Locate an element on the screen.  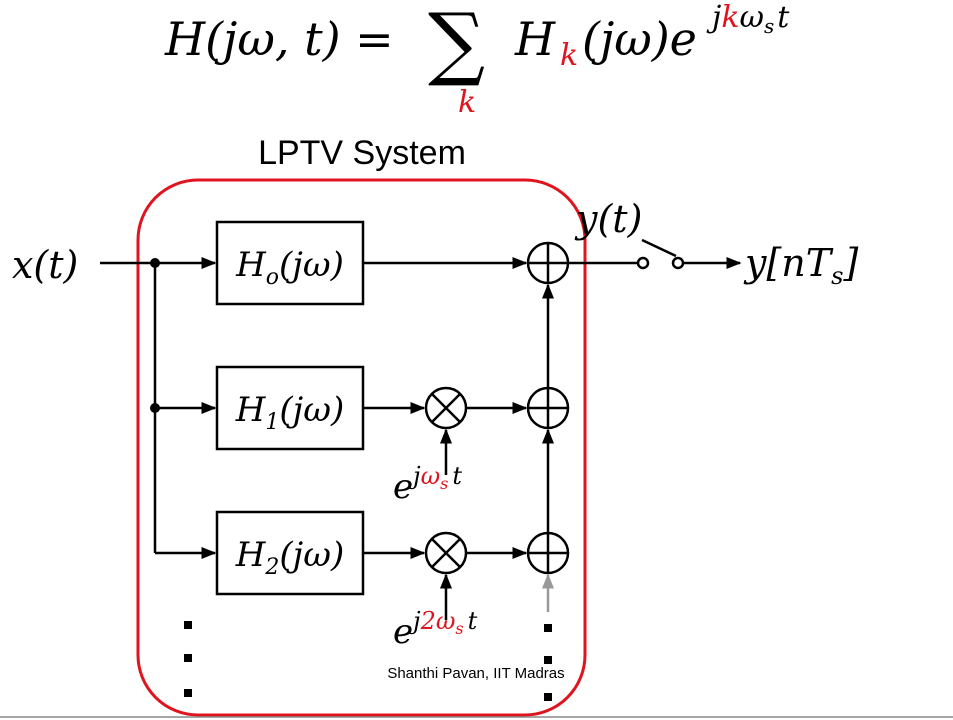
block-index: 1 is located at coordinates (272, 422).